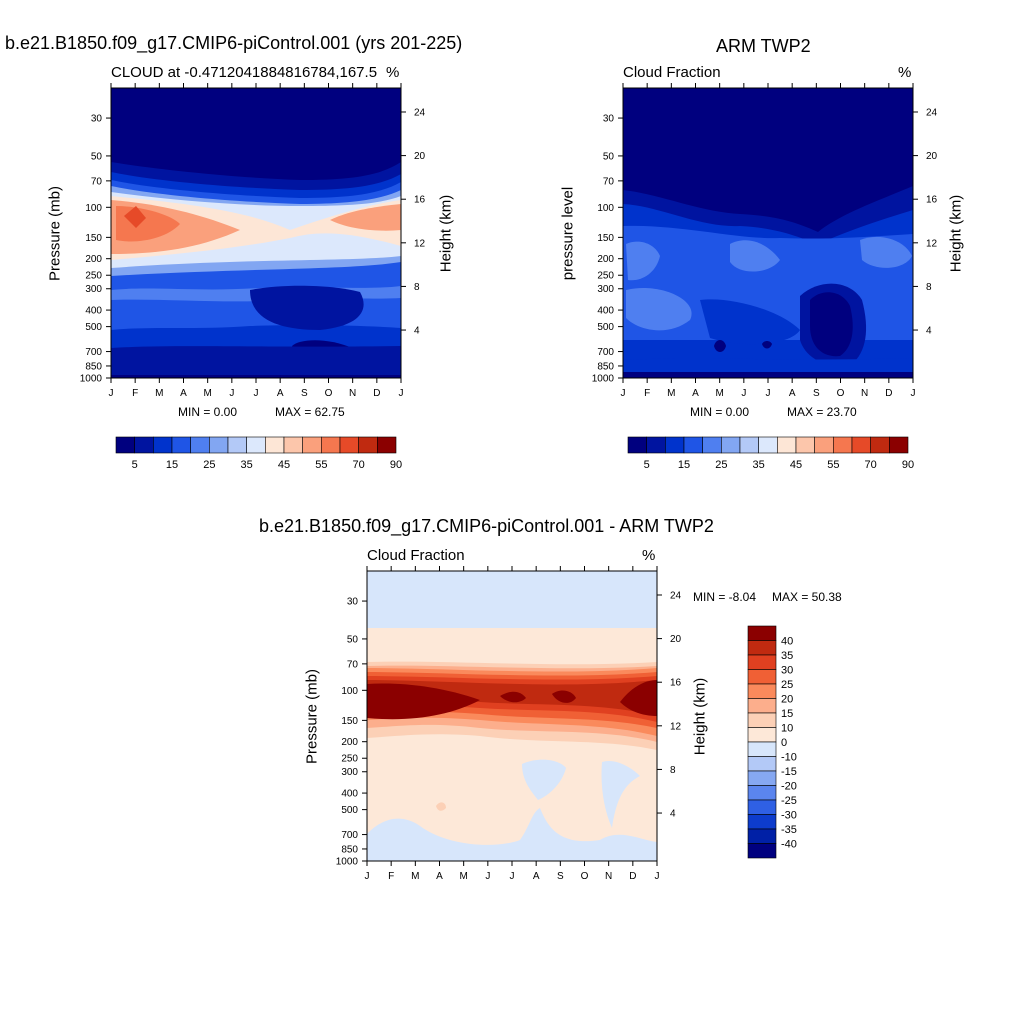 The width and height of the screenshot is (1024, 1024). Describe the element at coordinates (564, 696) in the screenshot. I see `band-darkred-mid2` at that location.